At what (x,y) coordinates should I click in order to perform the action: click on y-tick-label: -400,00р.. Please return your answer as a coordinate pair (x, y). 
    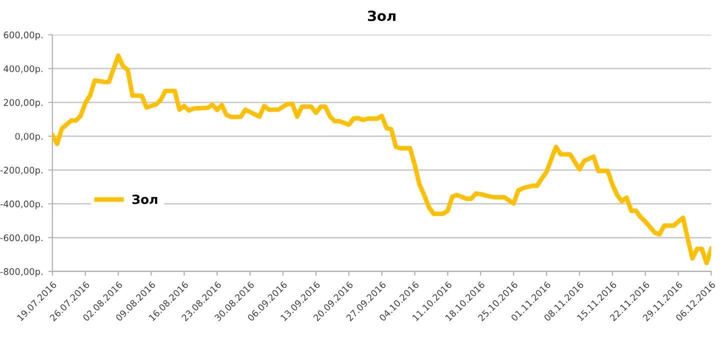
    Looking at the image, I should click on (21, 205).